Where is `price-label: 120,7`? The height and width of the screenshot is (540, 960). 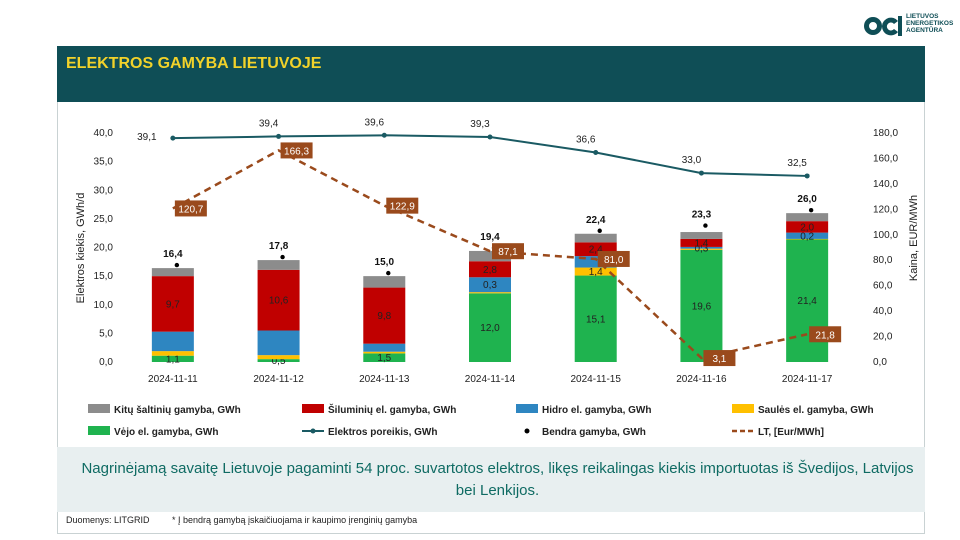
price-label: 120,7 is located at coordinates (190, 209).